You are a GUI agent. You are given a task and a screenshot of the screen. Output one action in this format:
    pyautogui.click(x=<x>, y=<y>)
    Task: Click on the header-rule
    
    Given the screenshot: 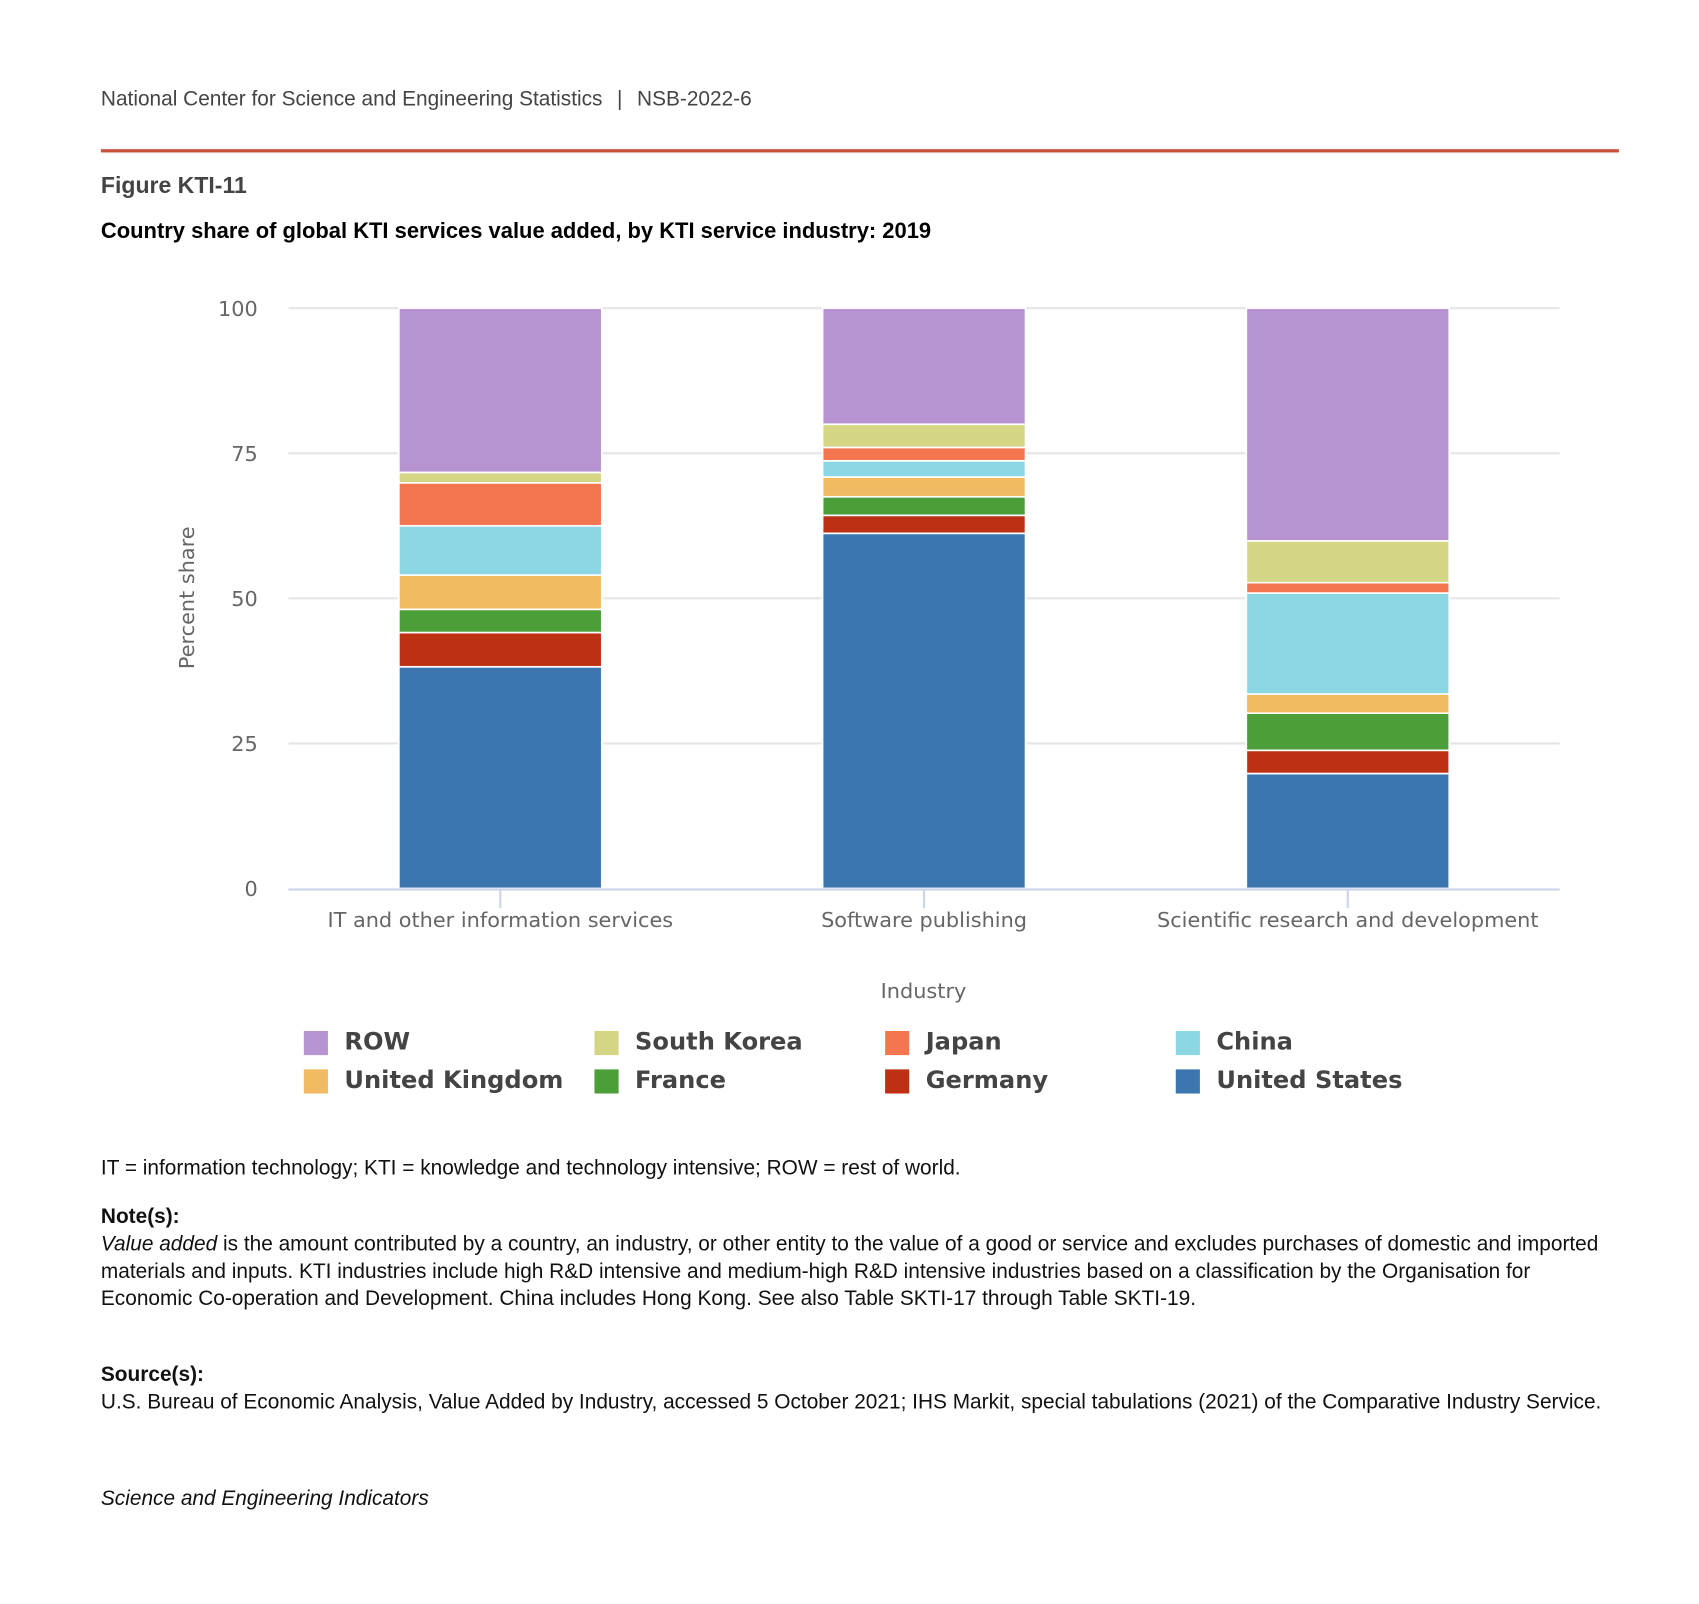 What is the action you would take?
    pyautogui.click(x=859, y=151)
    